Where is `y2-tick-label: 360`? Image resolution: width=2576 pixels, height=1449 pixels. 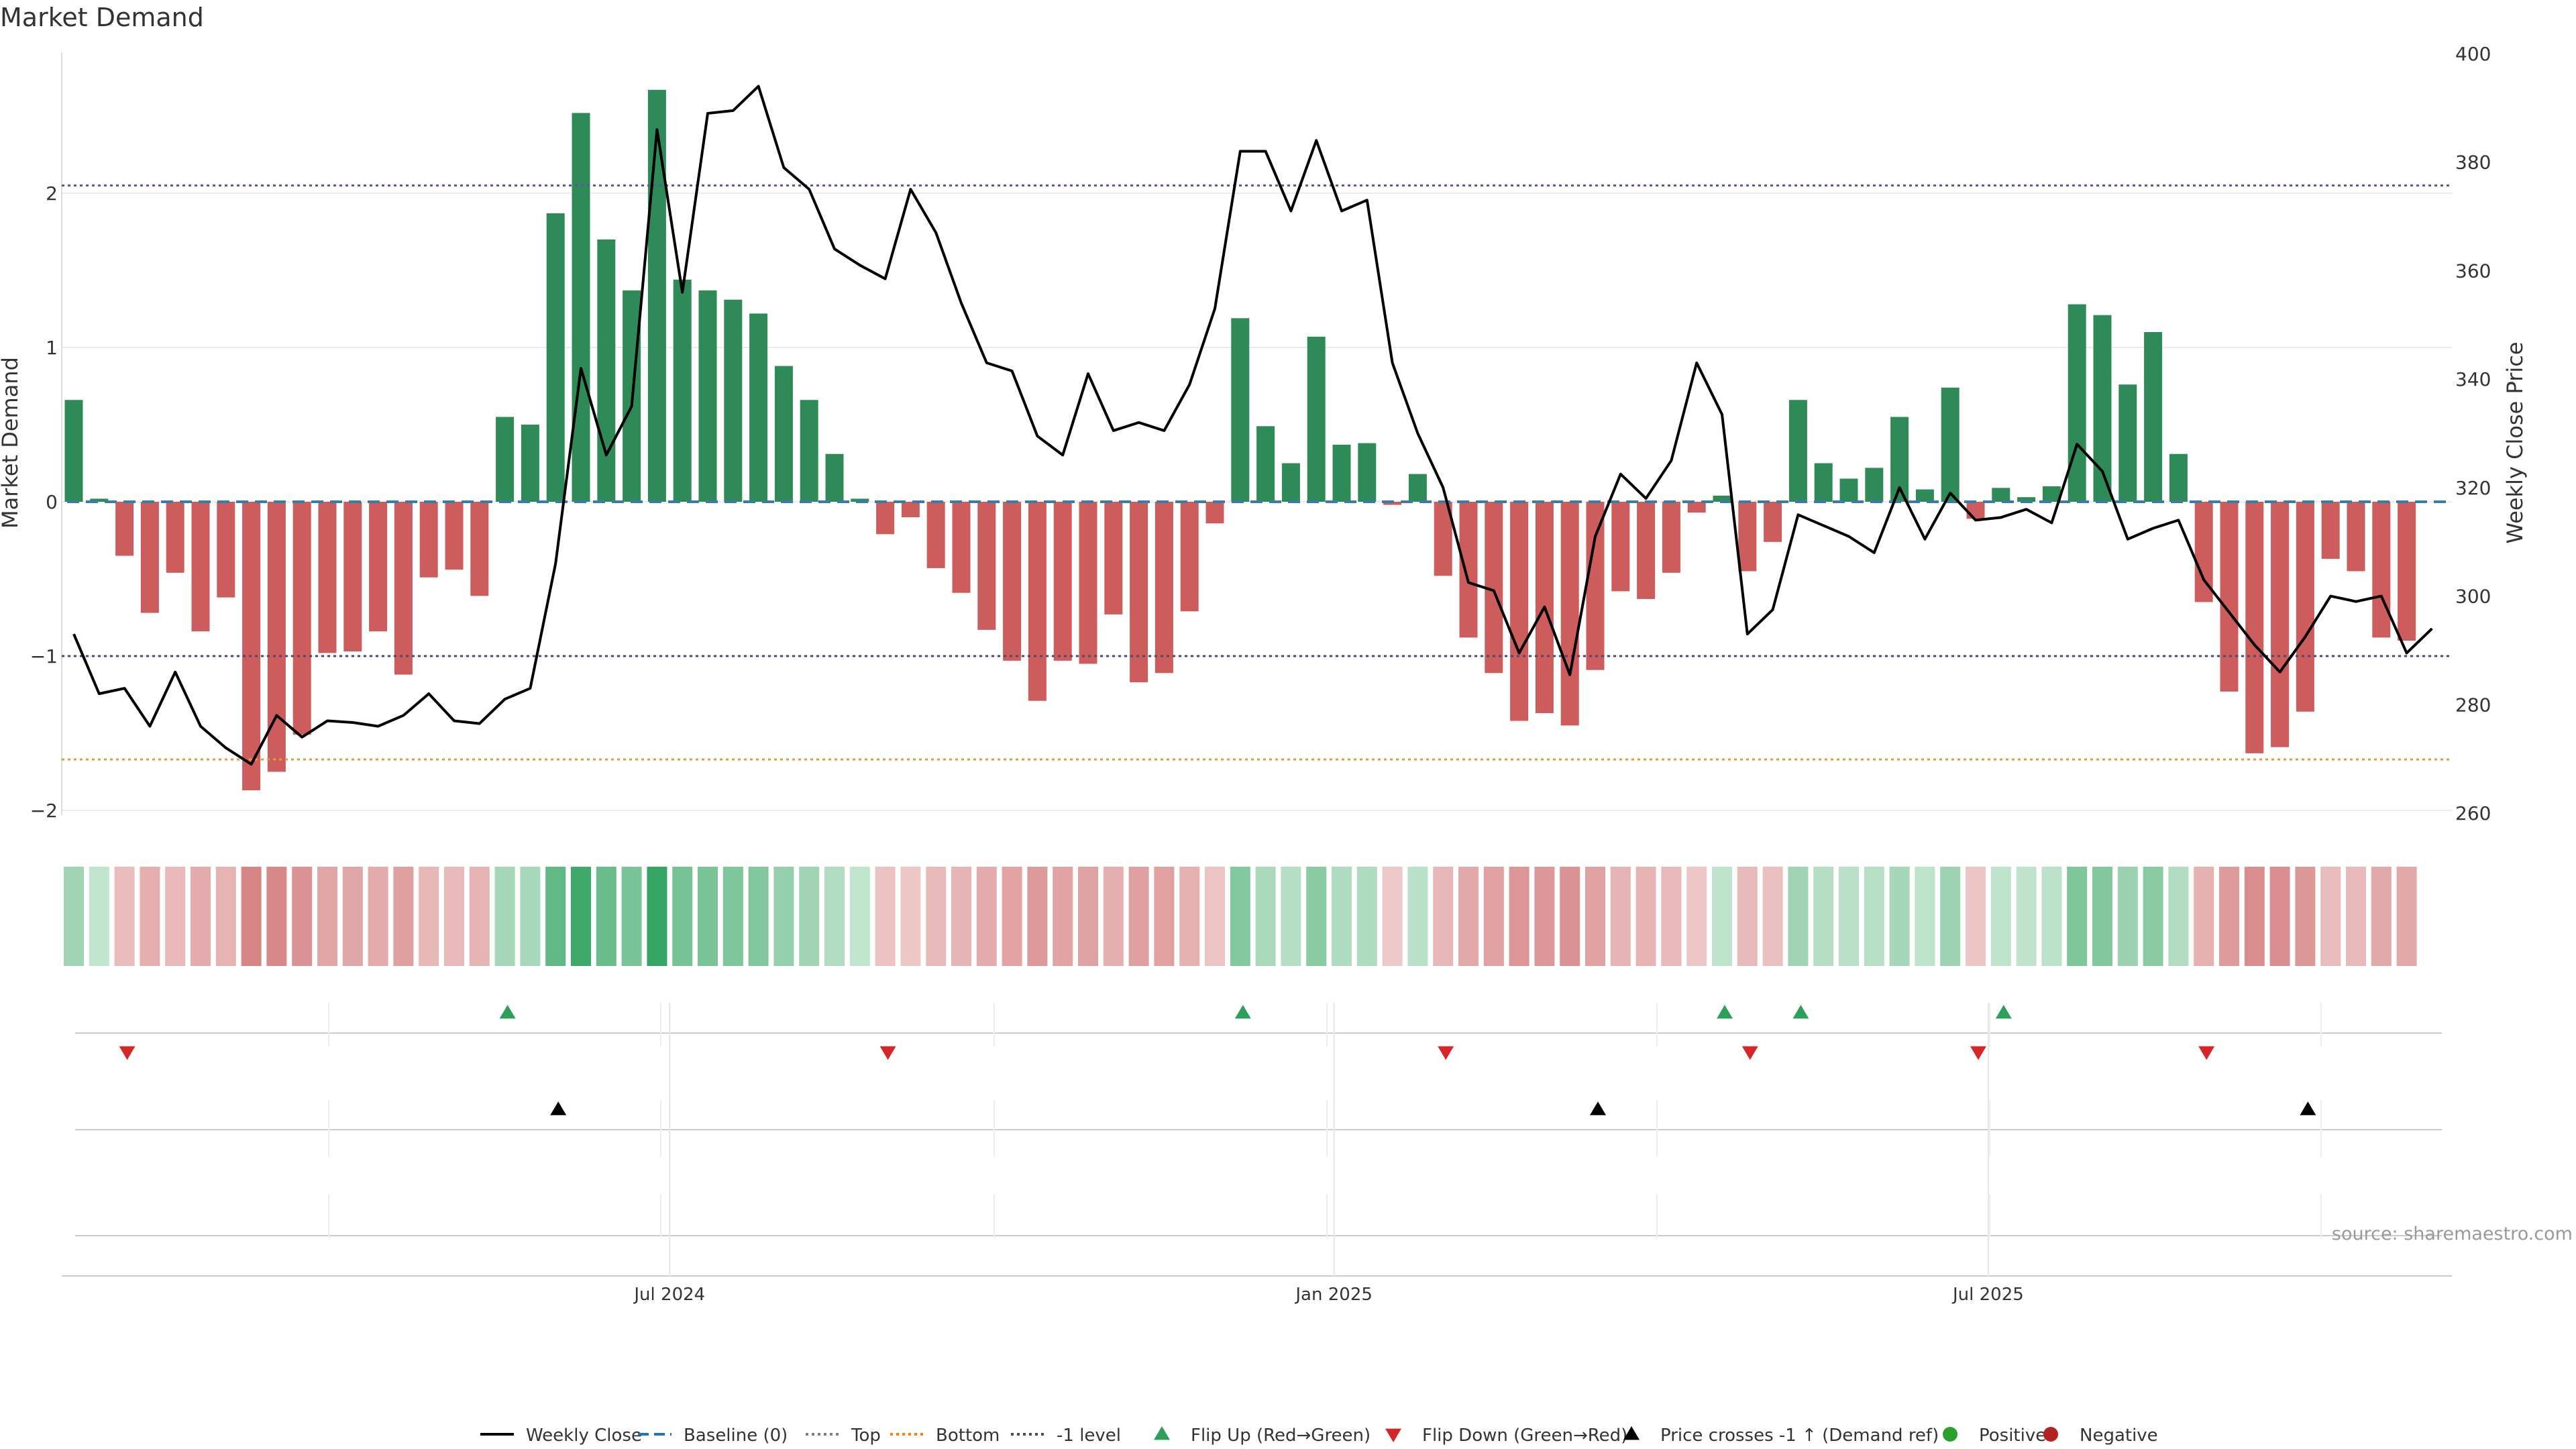
y2-tick-label: 360 is located at coordinates (2473, 271).